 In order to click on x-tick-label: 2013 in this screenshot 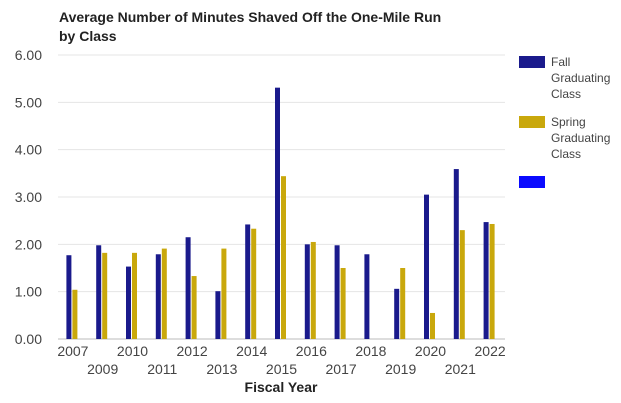, I will do `click(221, 369)`.